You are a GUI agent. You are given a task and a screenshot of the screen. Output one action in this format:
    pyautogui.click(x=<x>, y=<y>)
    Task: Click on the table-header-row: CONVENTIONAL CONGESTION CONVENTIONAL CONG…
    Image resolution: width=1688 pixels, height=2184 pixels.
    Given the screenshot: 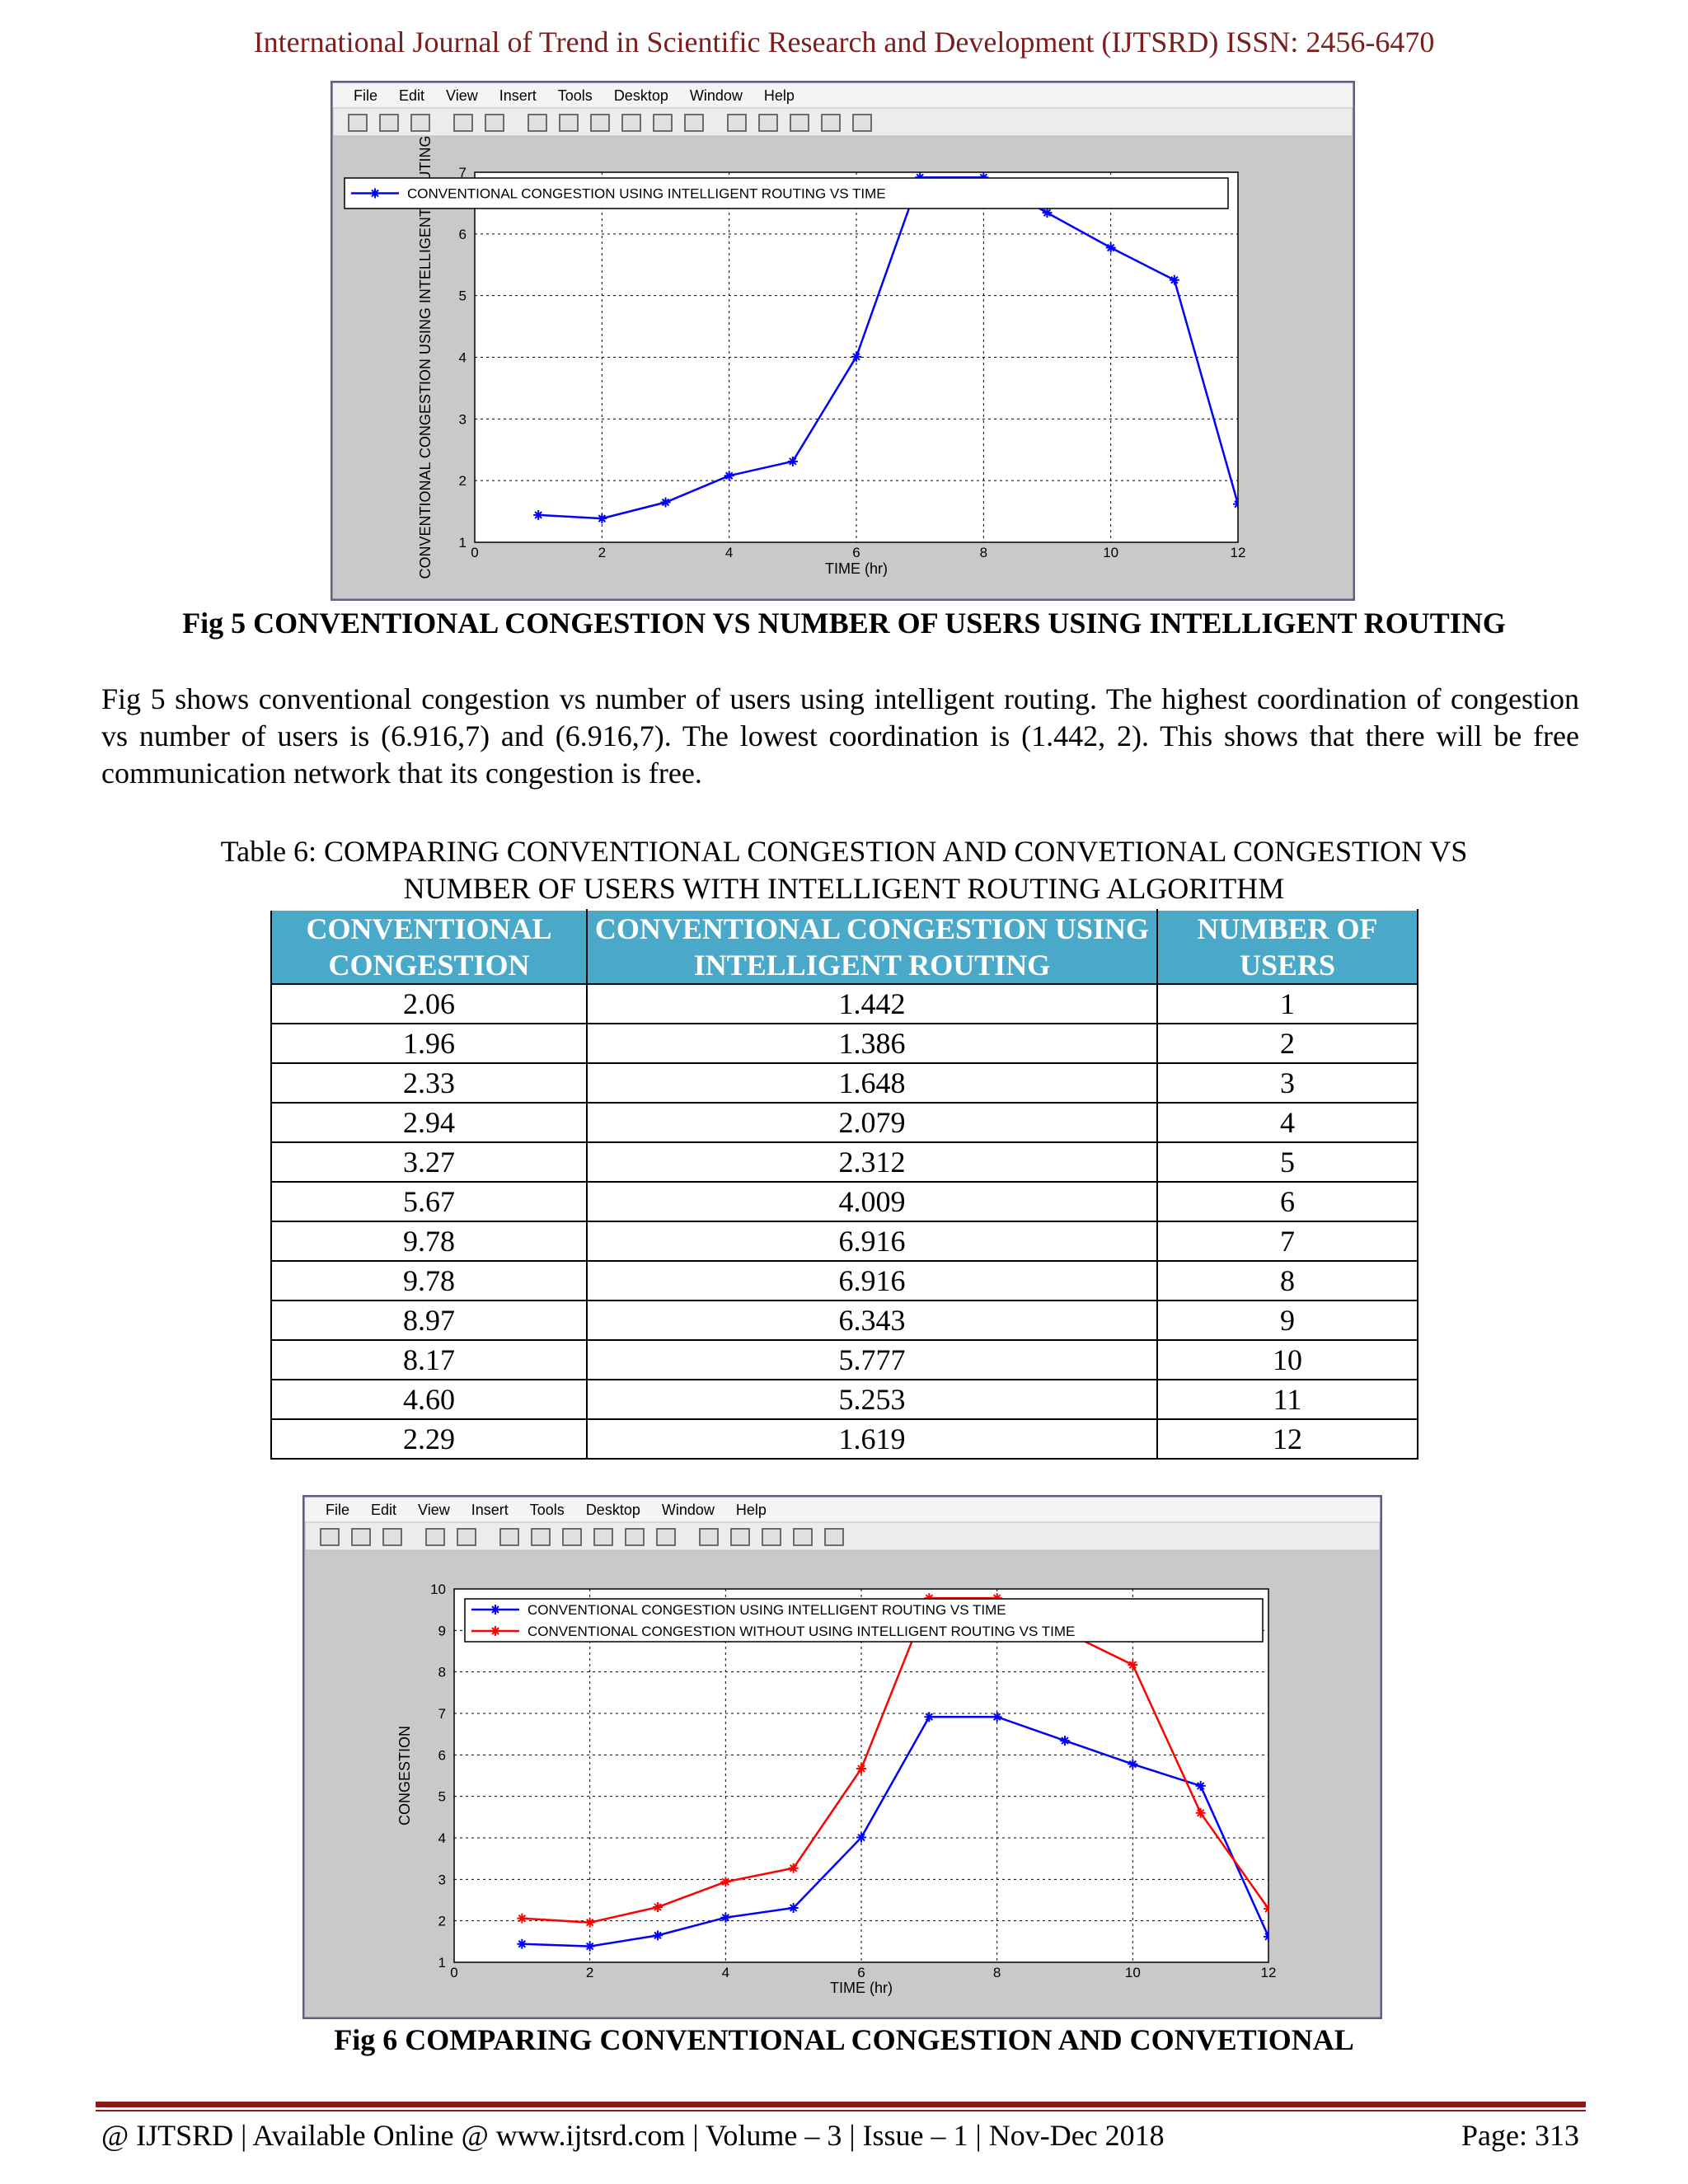 What is the action you would take?
    pyautogui.click(x=844, y=947)
    